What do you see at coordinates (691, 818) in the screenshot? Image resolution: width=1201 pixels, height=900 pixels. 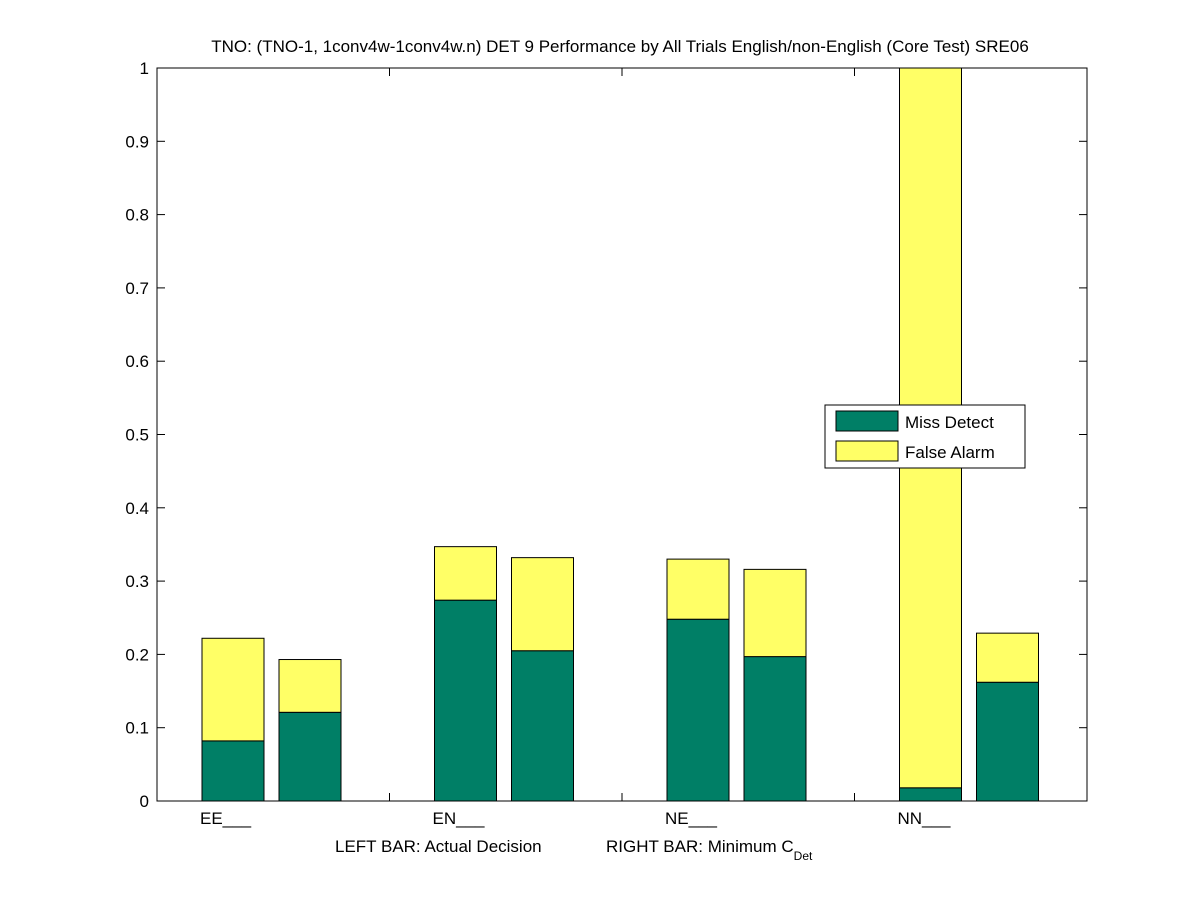 I see `x-tick-label: NE___` at bounding box center [691, 818].